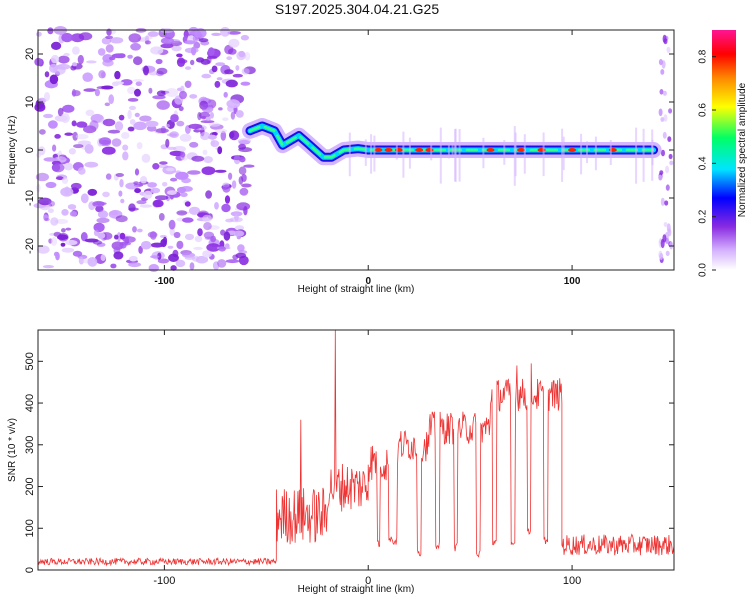 This screenshot has height=600, width=750. What do you see at coordinates (419, 150) in the screenshot?
I see `signal-peak-hotspot` at bounding box center [419, 150].